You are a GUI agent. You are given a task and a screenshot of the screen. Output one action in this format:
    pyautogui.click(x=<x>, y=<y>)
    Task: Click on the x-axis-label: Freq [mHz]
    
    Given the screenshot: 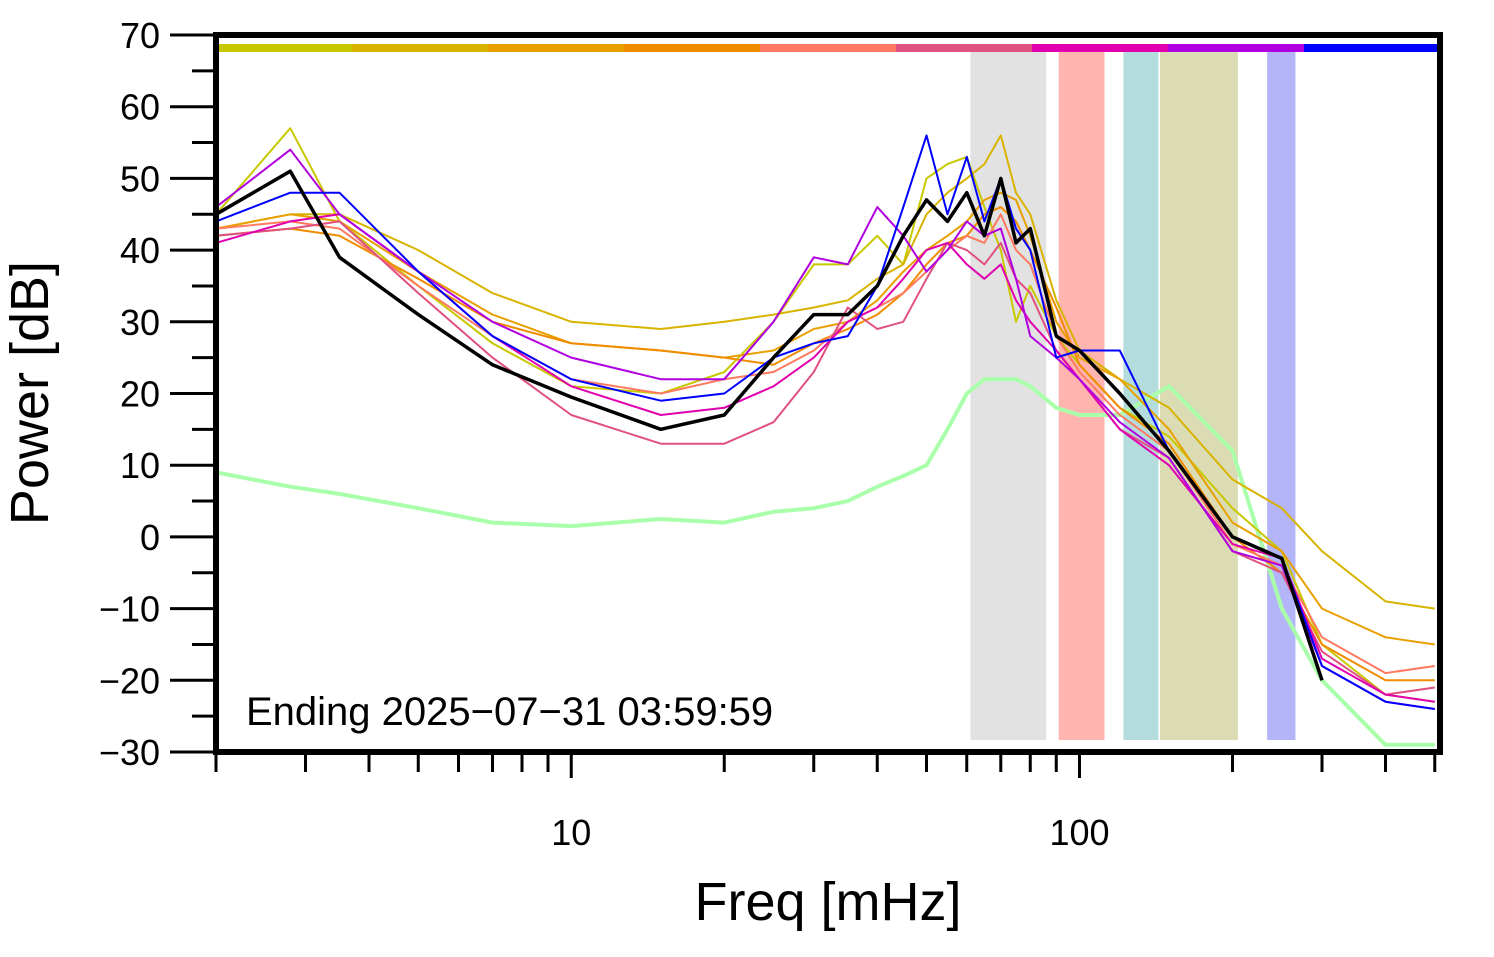 What is the action you would take?
    pyautogui.click(x=827, y=902)
    